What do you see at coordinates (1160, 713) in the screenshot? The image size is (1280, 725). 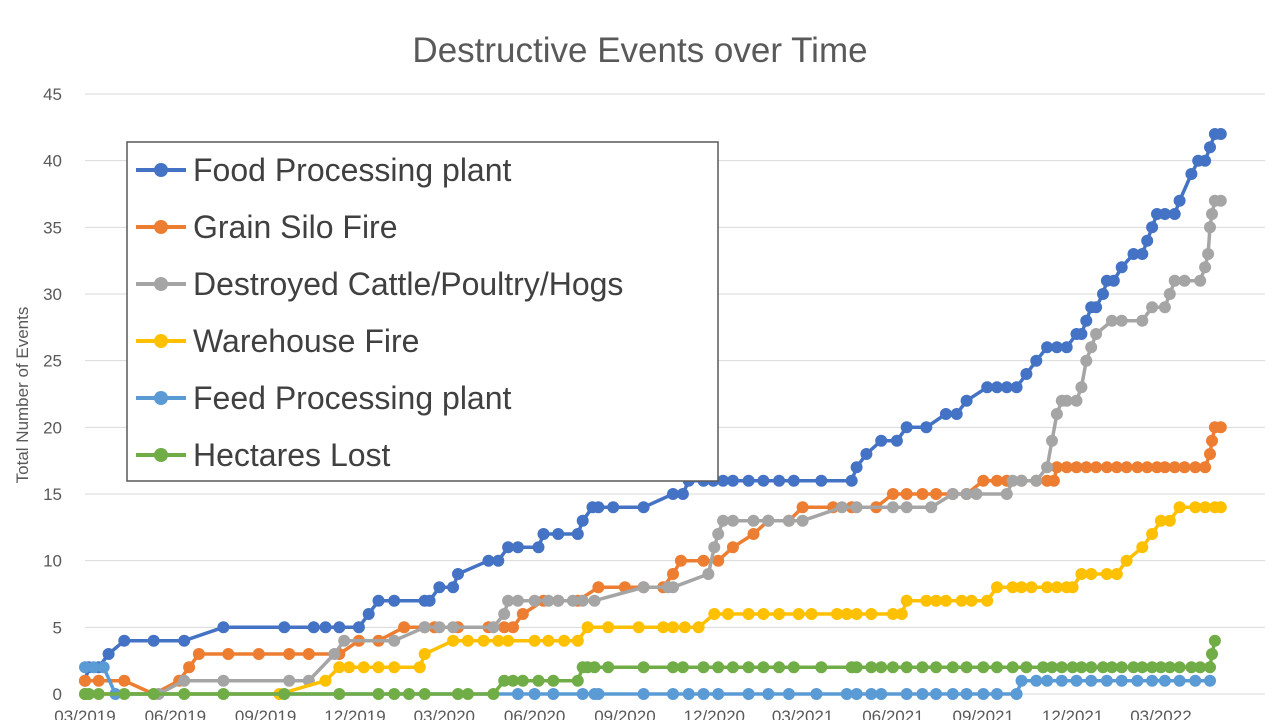 I see `x-tick-label: 03/2022` at bounding box center [1160, 713].